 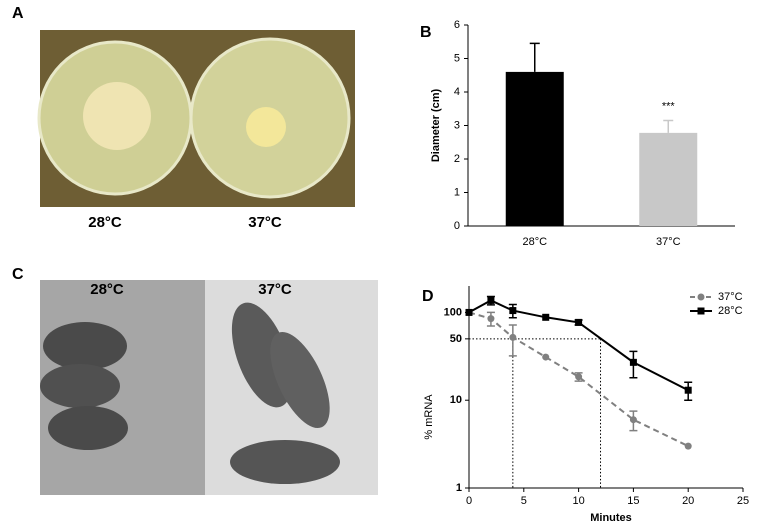 I want to click on legend-label: 28°C, so click(x=730, y=311).